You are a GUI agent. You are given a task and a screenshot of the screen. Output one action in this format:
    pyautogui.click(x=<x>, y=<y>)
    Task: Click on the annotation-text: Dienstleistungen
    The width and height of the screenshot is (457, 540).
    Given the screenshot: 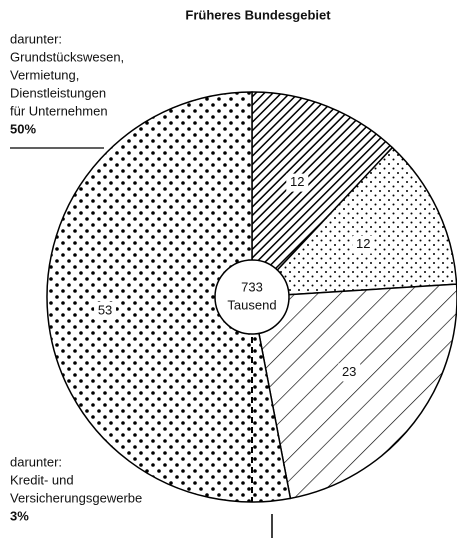 What is the action you would take?
    pyautogui.click(x=58, y=92)
    